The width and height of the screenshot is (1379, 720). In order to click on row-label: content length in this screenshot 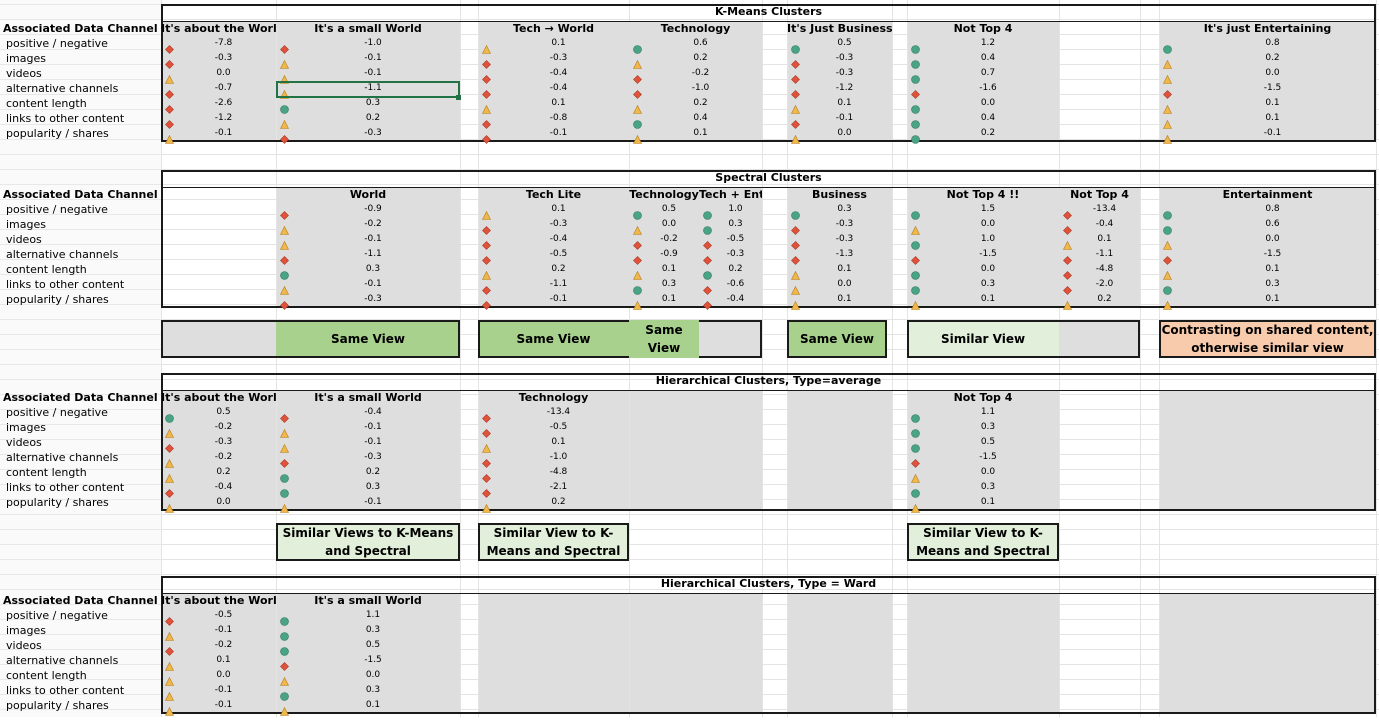, I will do `click(46, 103)`.